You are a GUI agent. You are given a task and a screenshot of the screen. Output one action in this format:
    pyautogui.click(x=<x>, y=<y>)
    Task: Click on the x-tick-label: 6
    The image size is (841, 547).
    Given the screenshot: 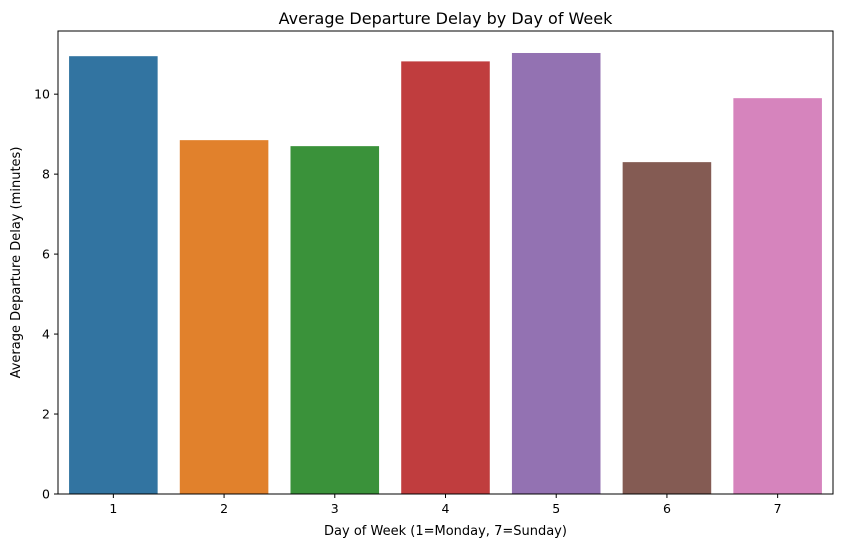 What is the action you would take?
    pyautogui.click(x=667, y=508)
    